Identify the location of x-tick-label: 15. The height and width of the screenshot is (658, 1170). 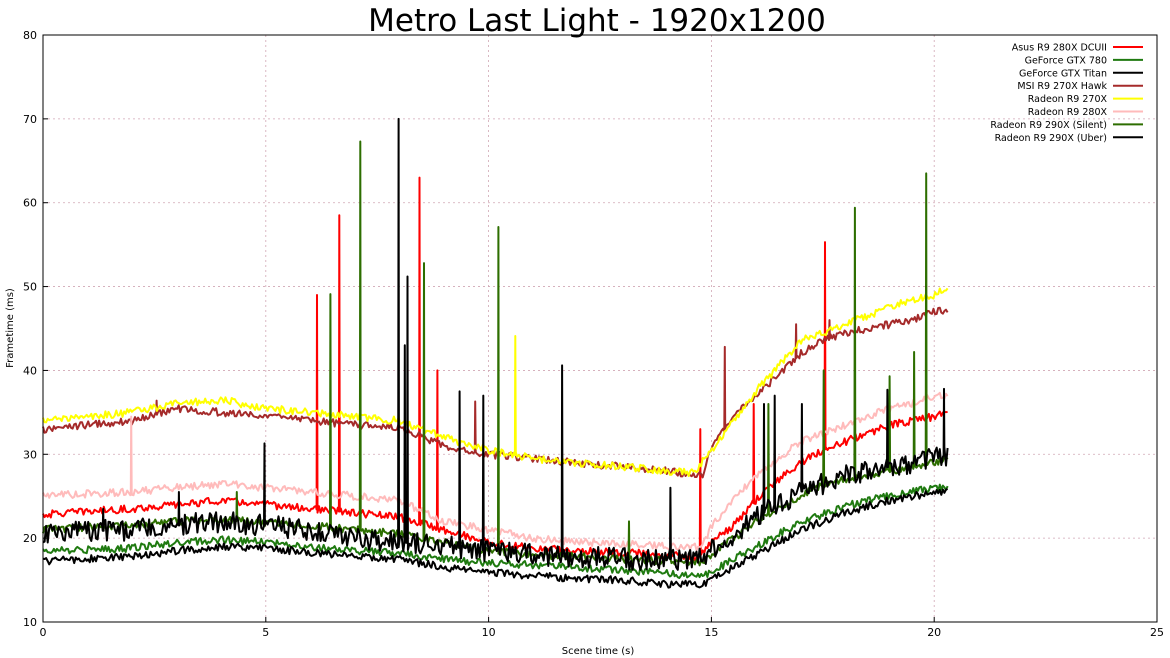
(711, 632).